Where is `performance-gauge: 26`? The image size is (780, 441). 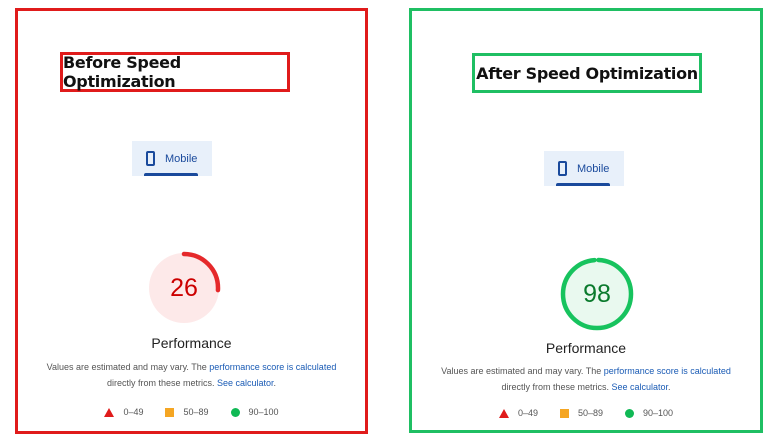 performance-gauge: 26 is located at coordinates (184, 288).